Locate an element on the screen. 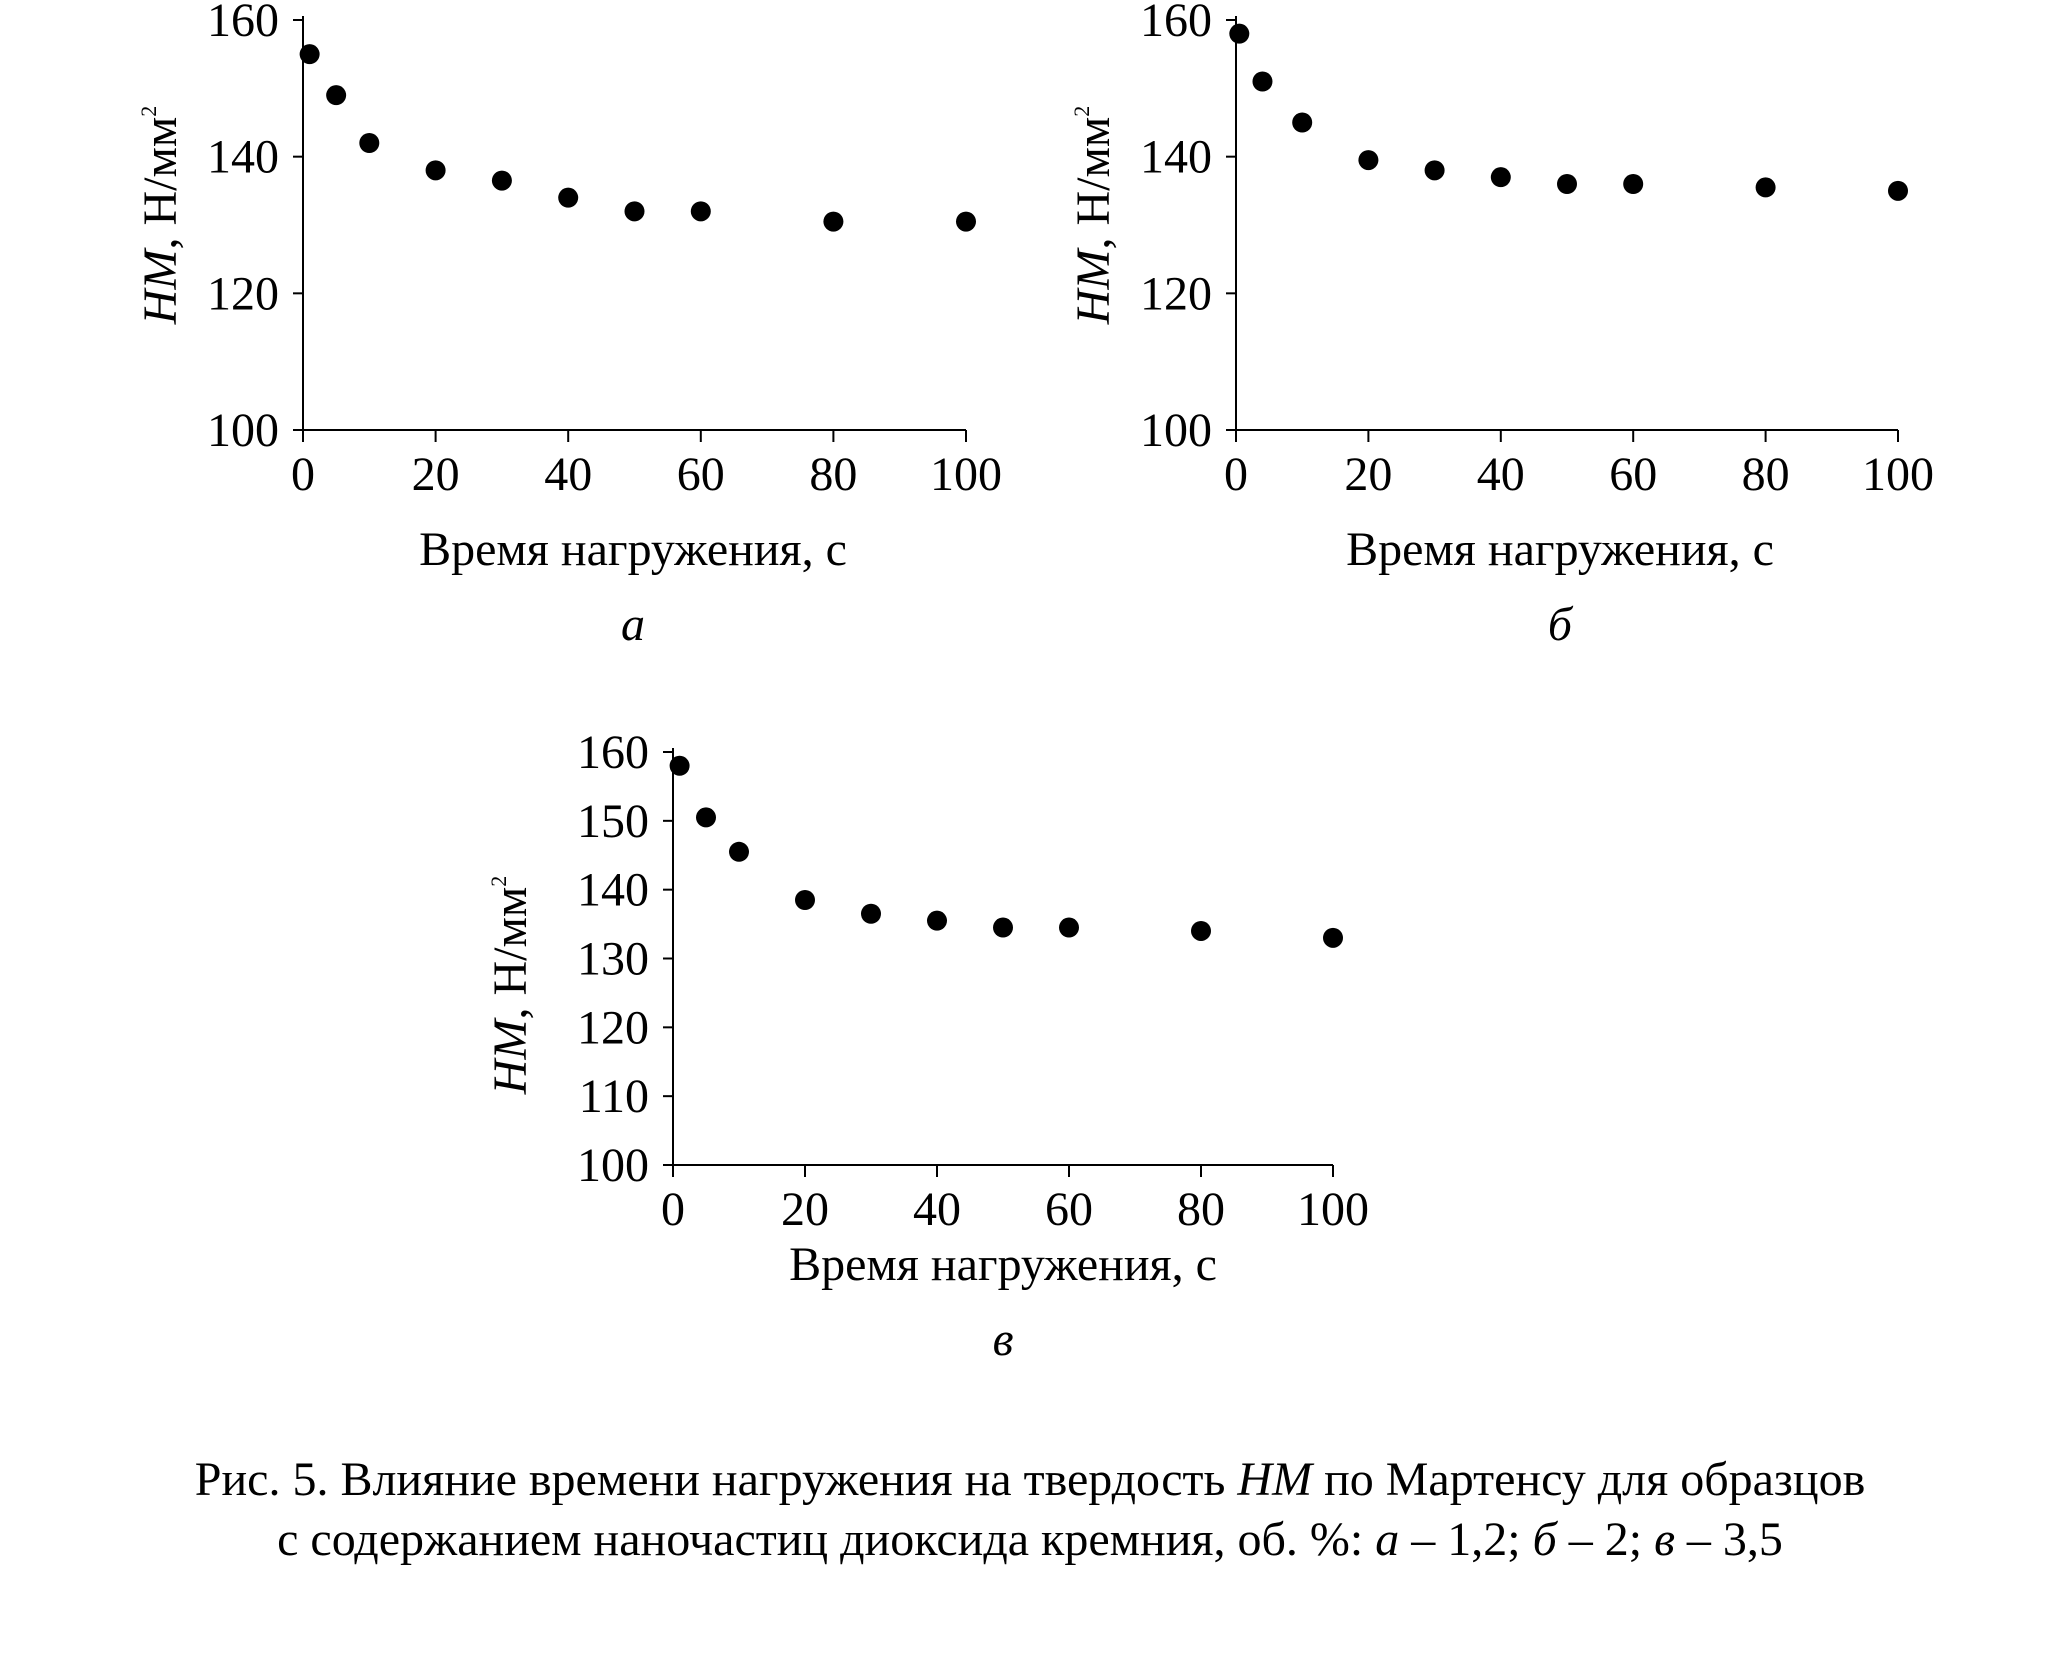  y-tick-label: 150 is located at coordinates (613, 821).